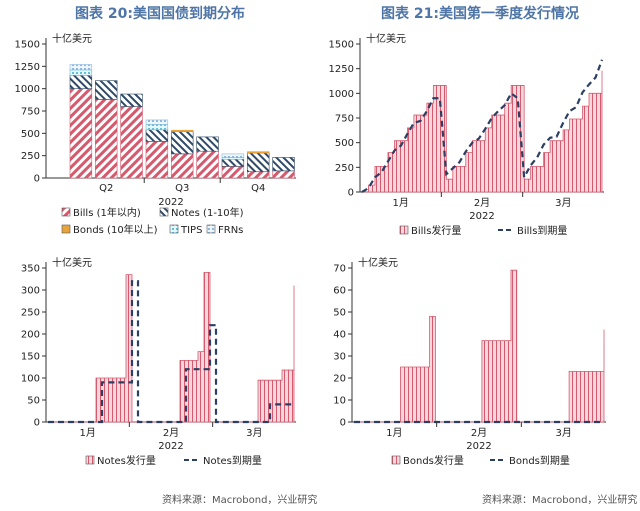 This screenshot has width=640, height=511. What do you see at coordinates (30, 335) in the screenshot?
I see `y-tick-label: 200` at bounding box center [30, 335].